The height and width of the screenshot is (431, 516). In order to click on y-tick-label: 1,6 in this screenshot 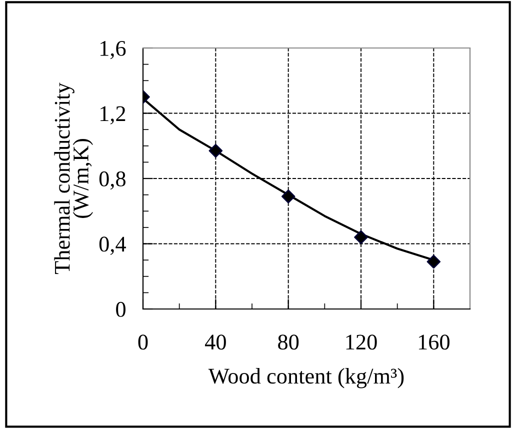, I will do `click(113, 50)`.